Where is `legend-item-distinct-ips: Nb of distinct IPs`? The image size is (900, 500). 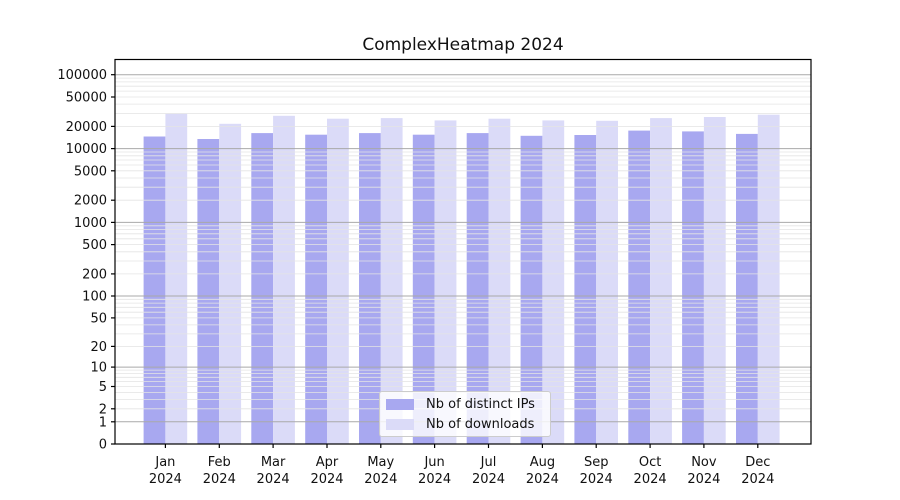
legend-item-distinct-ips: Nb of distinct IPs is located at coordinates (465, 404).